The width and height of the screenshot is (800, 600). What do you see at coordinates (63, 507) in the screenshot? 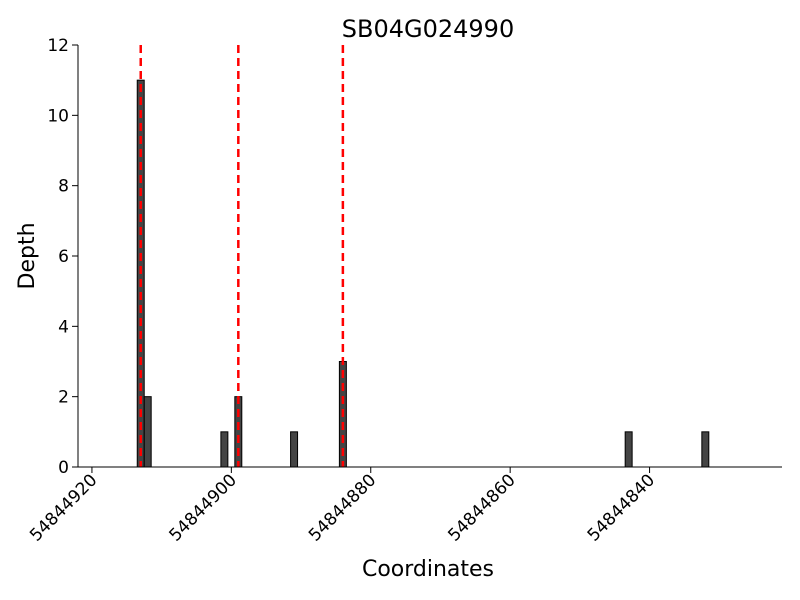
I see `x-tick-label: 54844920` at bounding box center [63, 507].